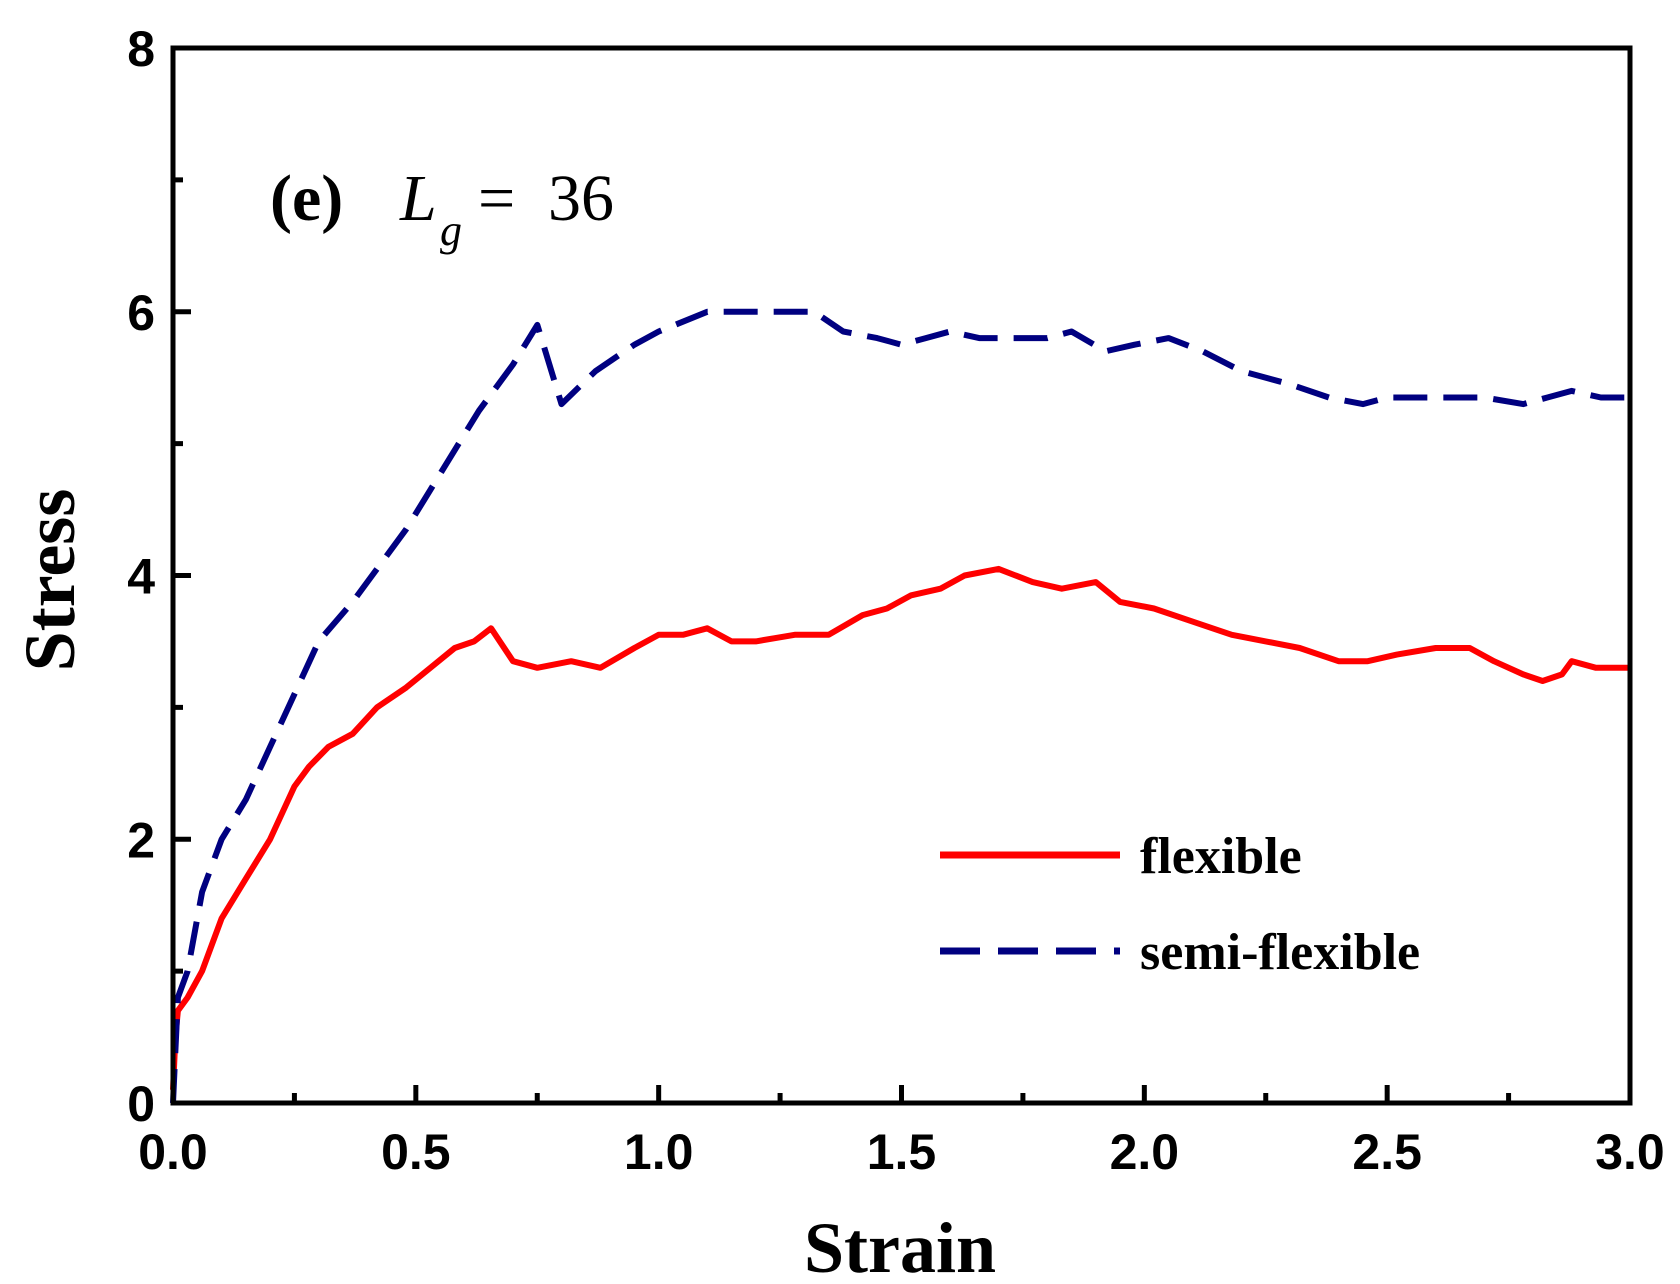 The height and width of the screenshot is (1284, 1680). I want to click on x-tick-label: 1.0, so click(659, 1152).